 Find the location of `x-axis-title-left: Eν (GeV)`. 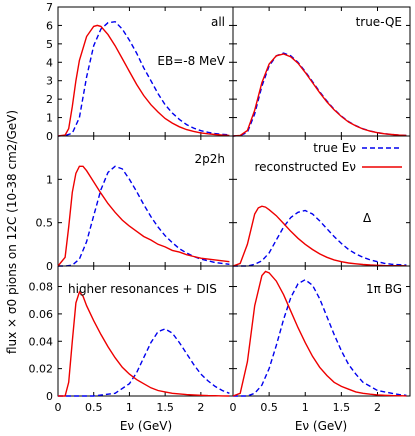

x-axis-title-left: Eν (GeV) is located at coordinates (146, 426).